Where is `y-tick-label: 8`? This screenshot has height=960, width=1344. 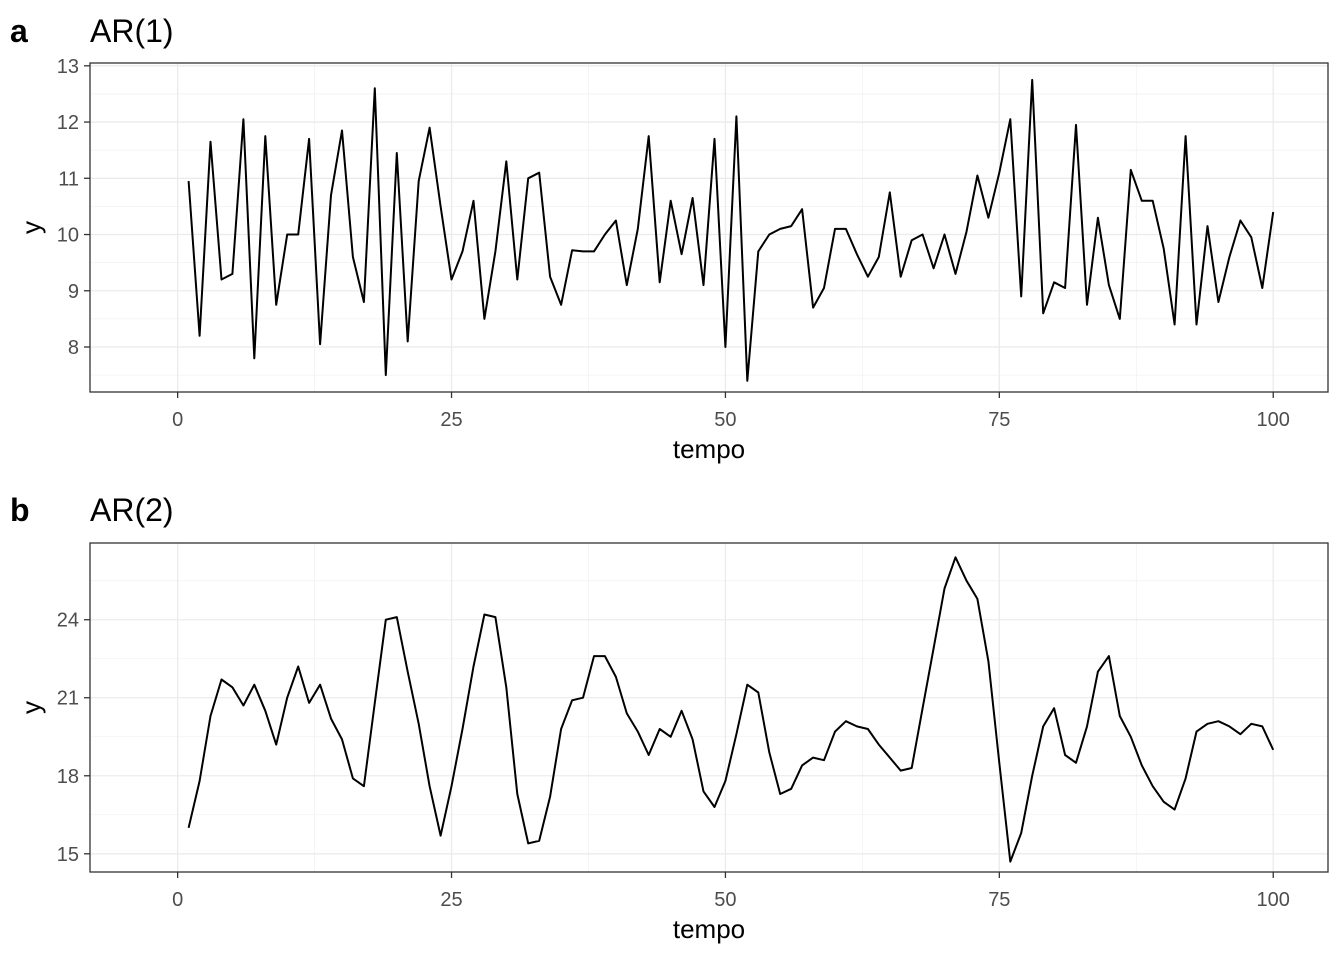 y-tick-label: 8 is located at coordinates (73, 348).